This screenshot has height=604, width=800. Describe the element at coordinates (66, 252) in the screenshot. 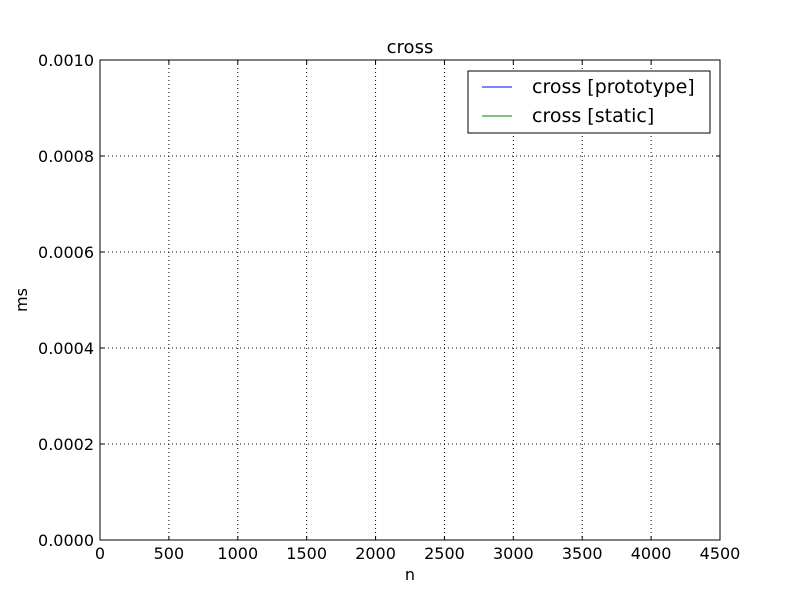

I see `y-tick-label: 0.0006` at that location.